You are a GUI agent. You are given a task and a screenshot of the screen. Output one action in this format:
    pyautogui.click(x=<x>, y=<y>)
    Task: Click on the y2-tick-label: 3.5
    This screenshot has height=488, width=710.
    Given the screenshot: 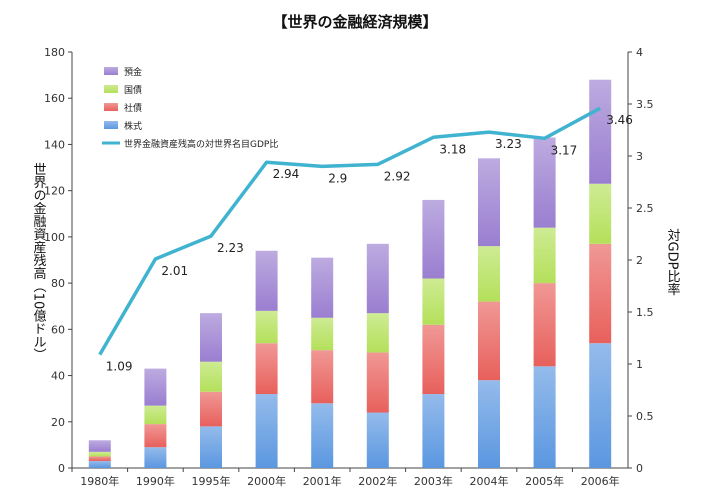 What is the action you would take?
    pyautogui.click(x=645, y=104)
    